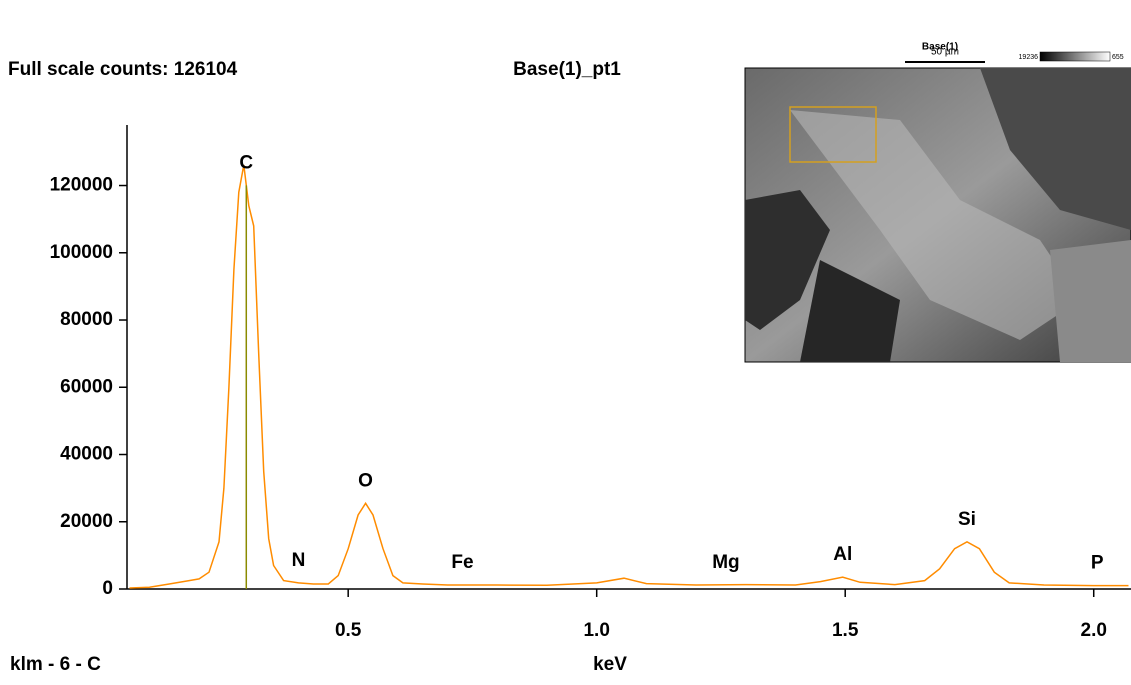  I want to click on inset-title: Base(1), so click(940, 47).